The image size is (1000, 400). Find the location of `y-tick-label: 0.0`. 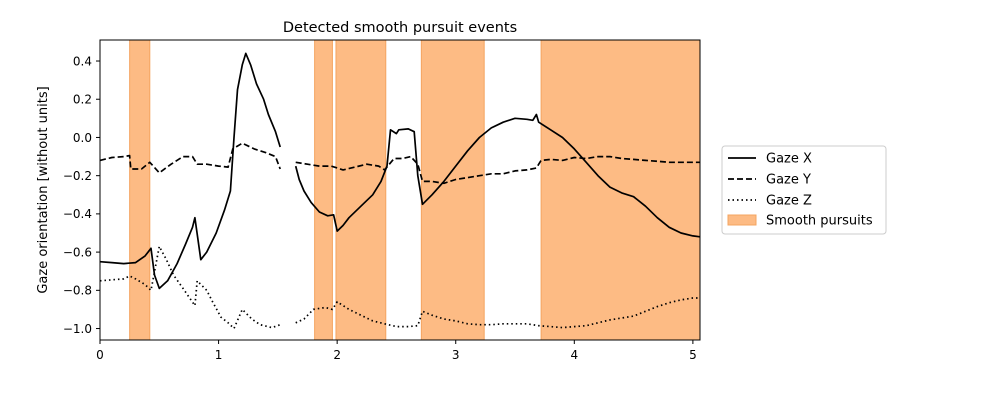

y-tick-label: 0.0 is located at coordinates (82, 138).